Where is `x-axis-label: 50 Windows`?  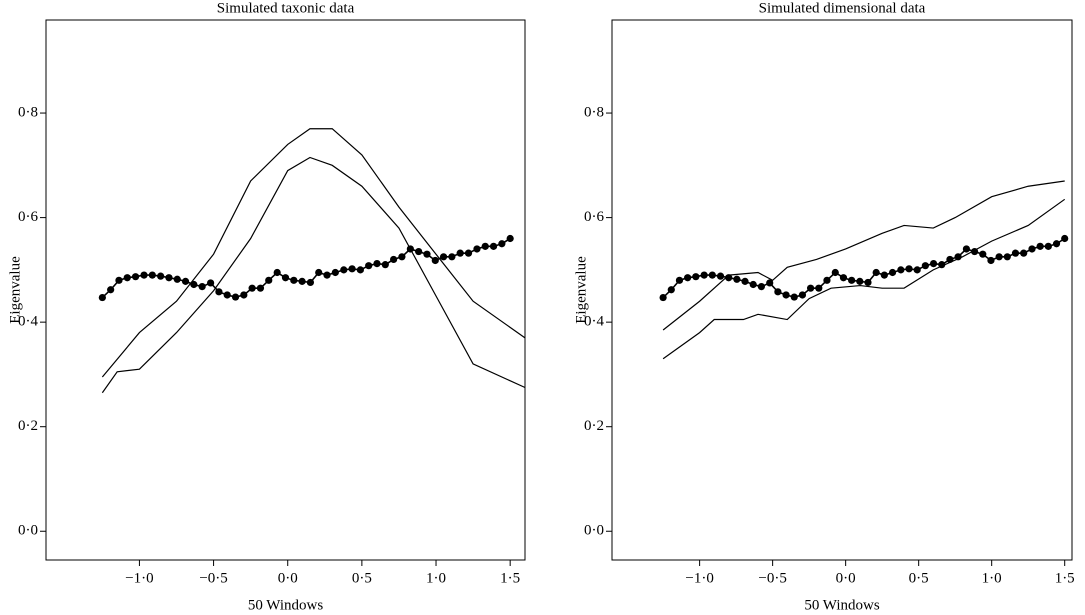
x-axis-label: 50 Windows is located at coordinates (286, 605).